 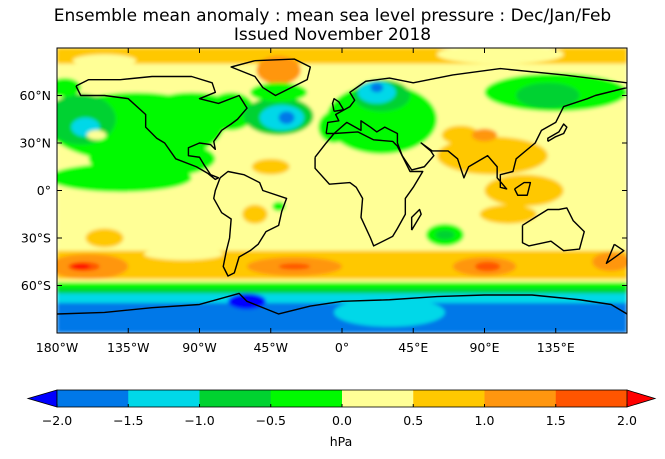 I want to click on title-line-2: Issued November 2018, so click(x=332, y=35).